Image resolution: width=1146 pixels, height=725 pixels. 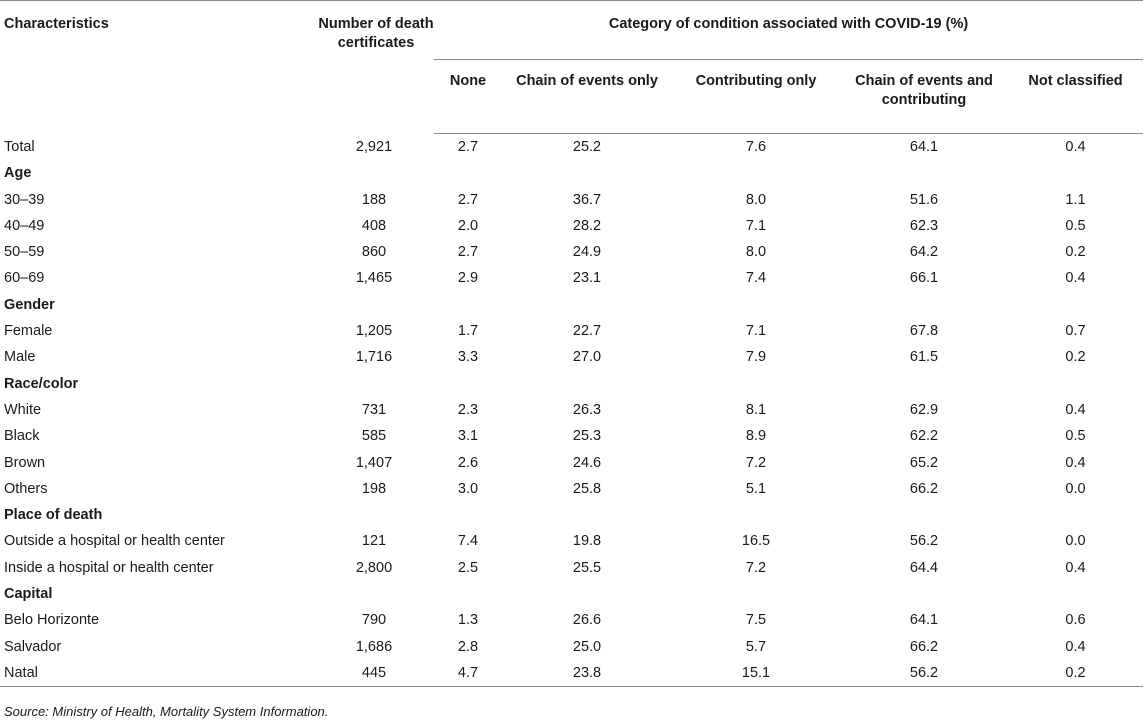 What do you see at coordinates (924, 409) in the screenshot?
I see `cell-percent: 62.9` at bounding box center [924, 409].